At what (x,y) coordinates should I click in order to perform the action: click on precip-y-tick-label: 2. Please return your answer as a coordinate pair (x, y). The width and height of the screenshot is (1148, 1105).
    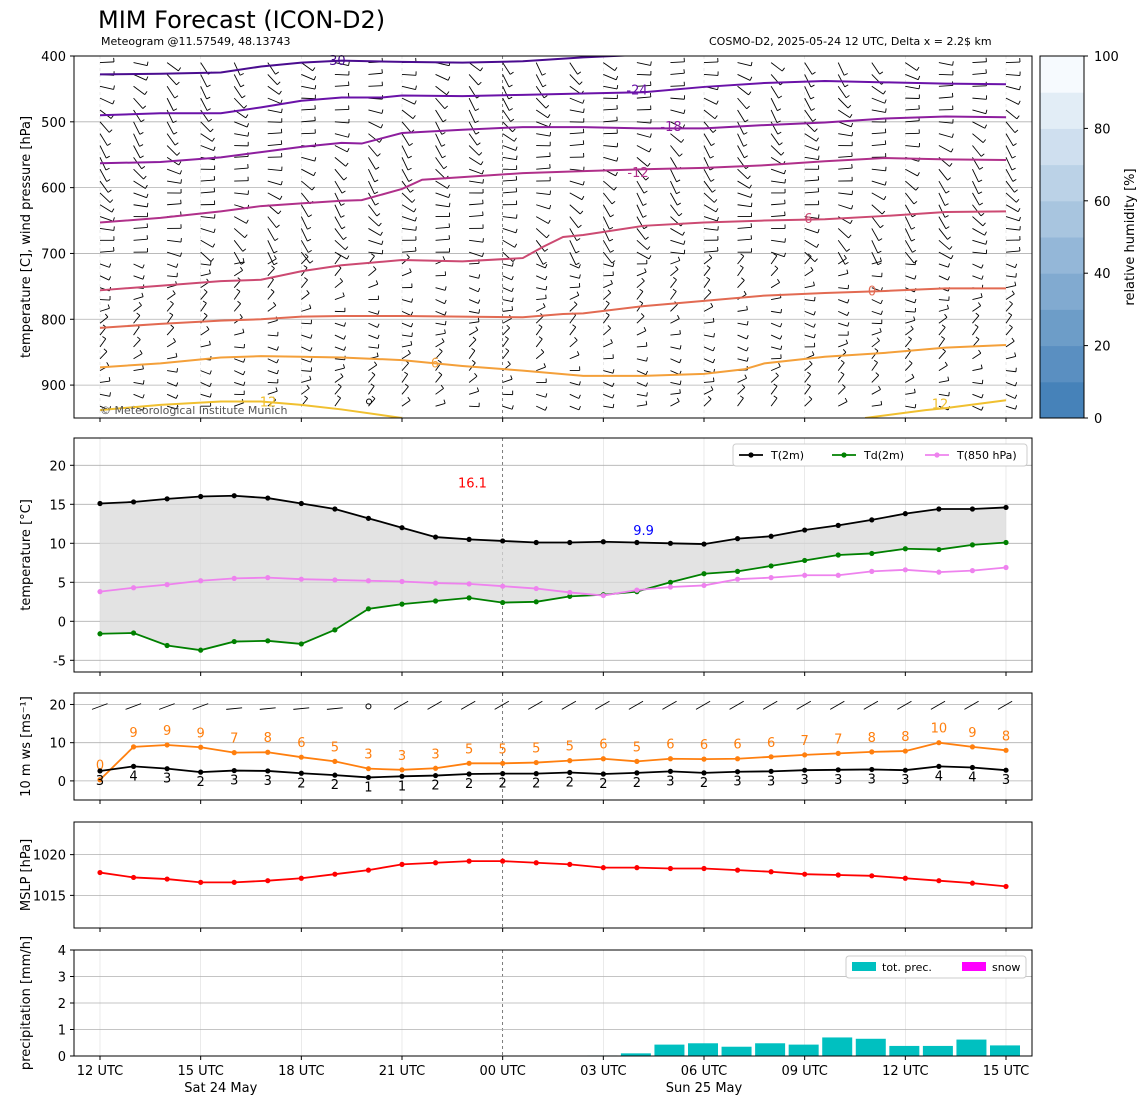
    Looking at the image, I should click on (62, 1004).